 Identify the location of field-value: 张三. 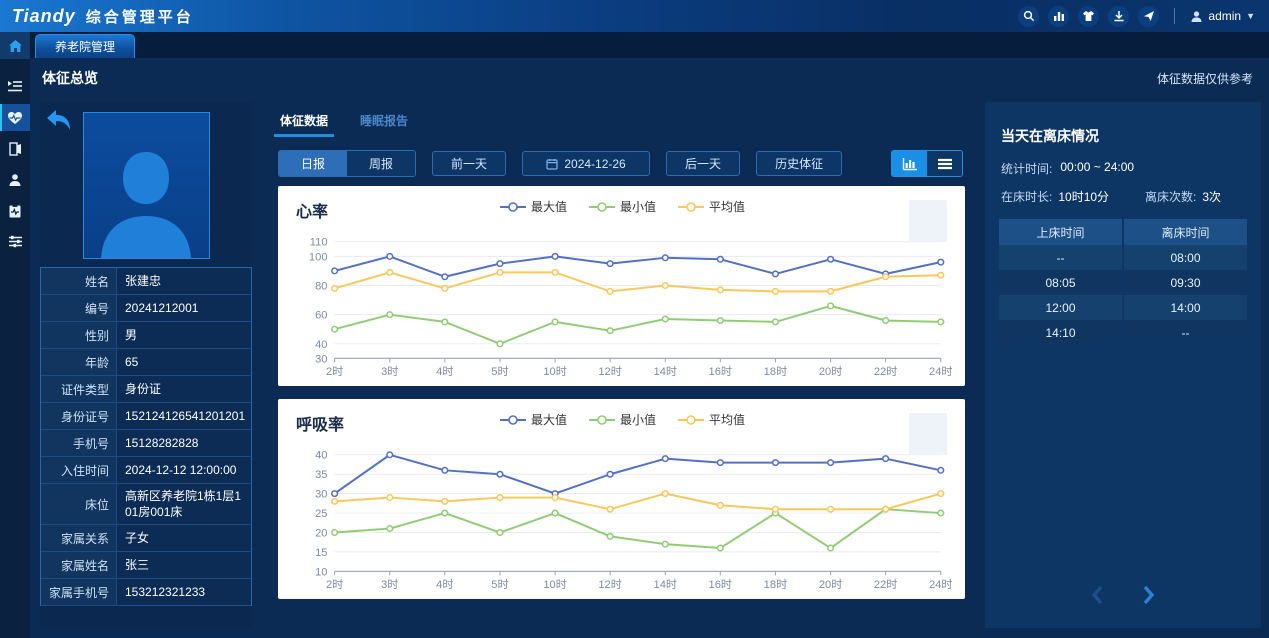
(184, 565).